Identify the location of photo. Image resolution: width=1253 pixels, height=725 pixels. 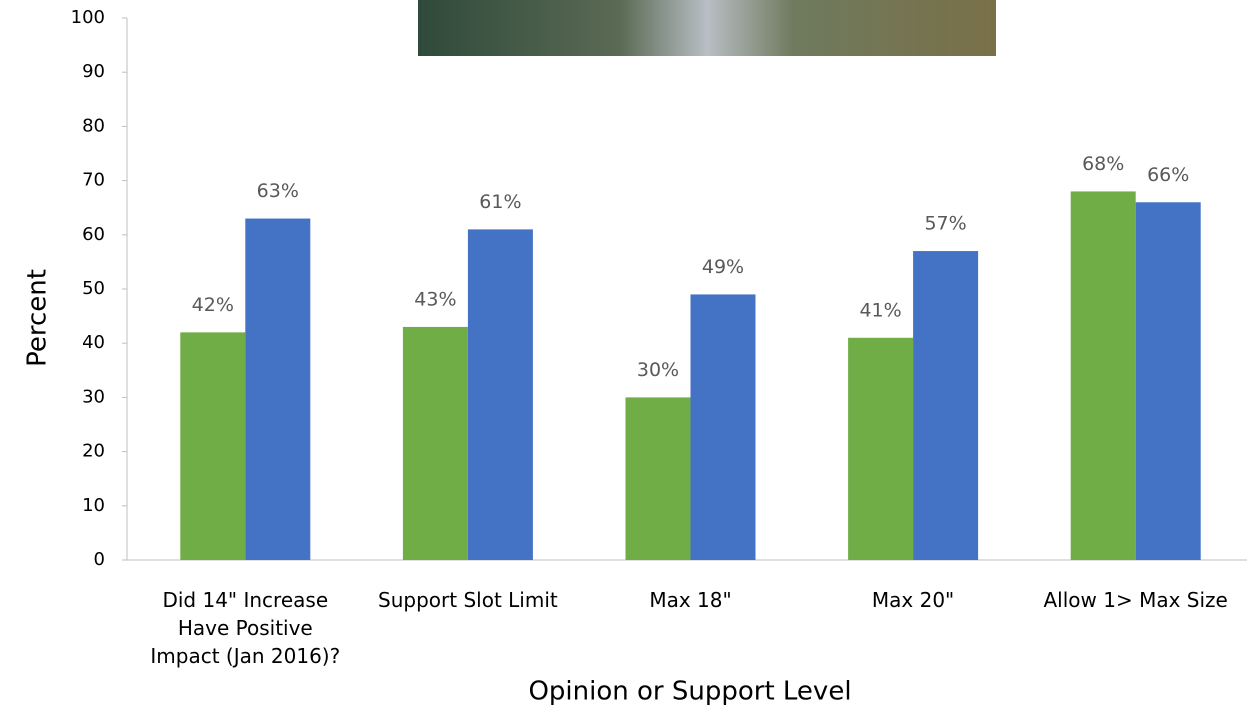
(707, 28).